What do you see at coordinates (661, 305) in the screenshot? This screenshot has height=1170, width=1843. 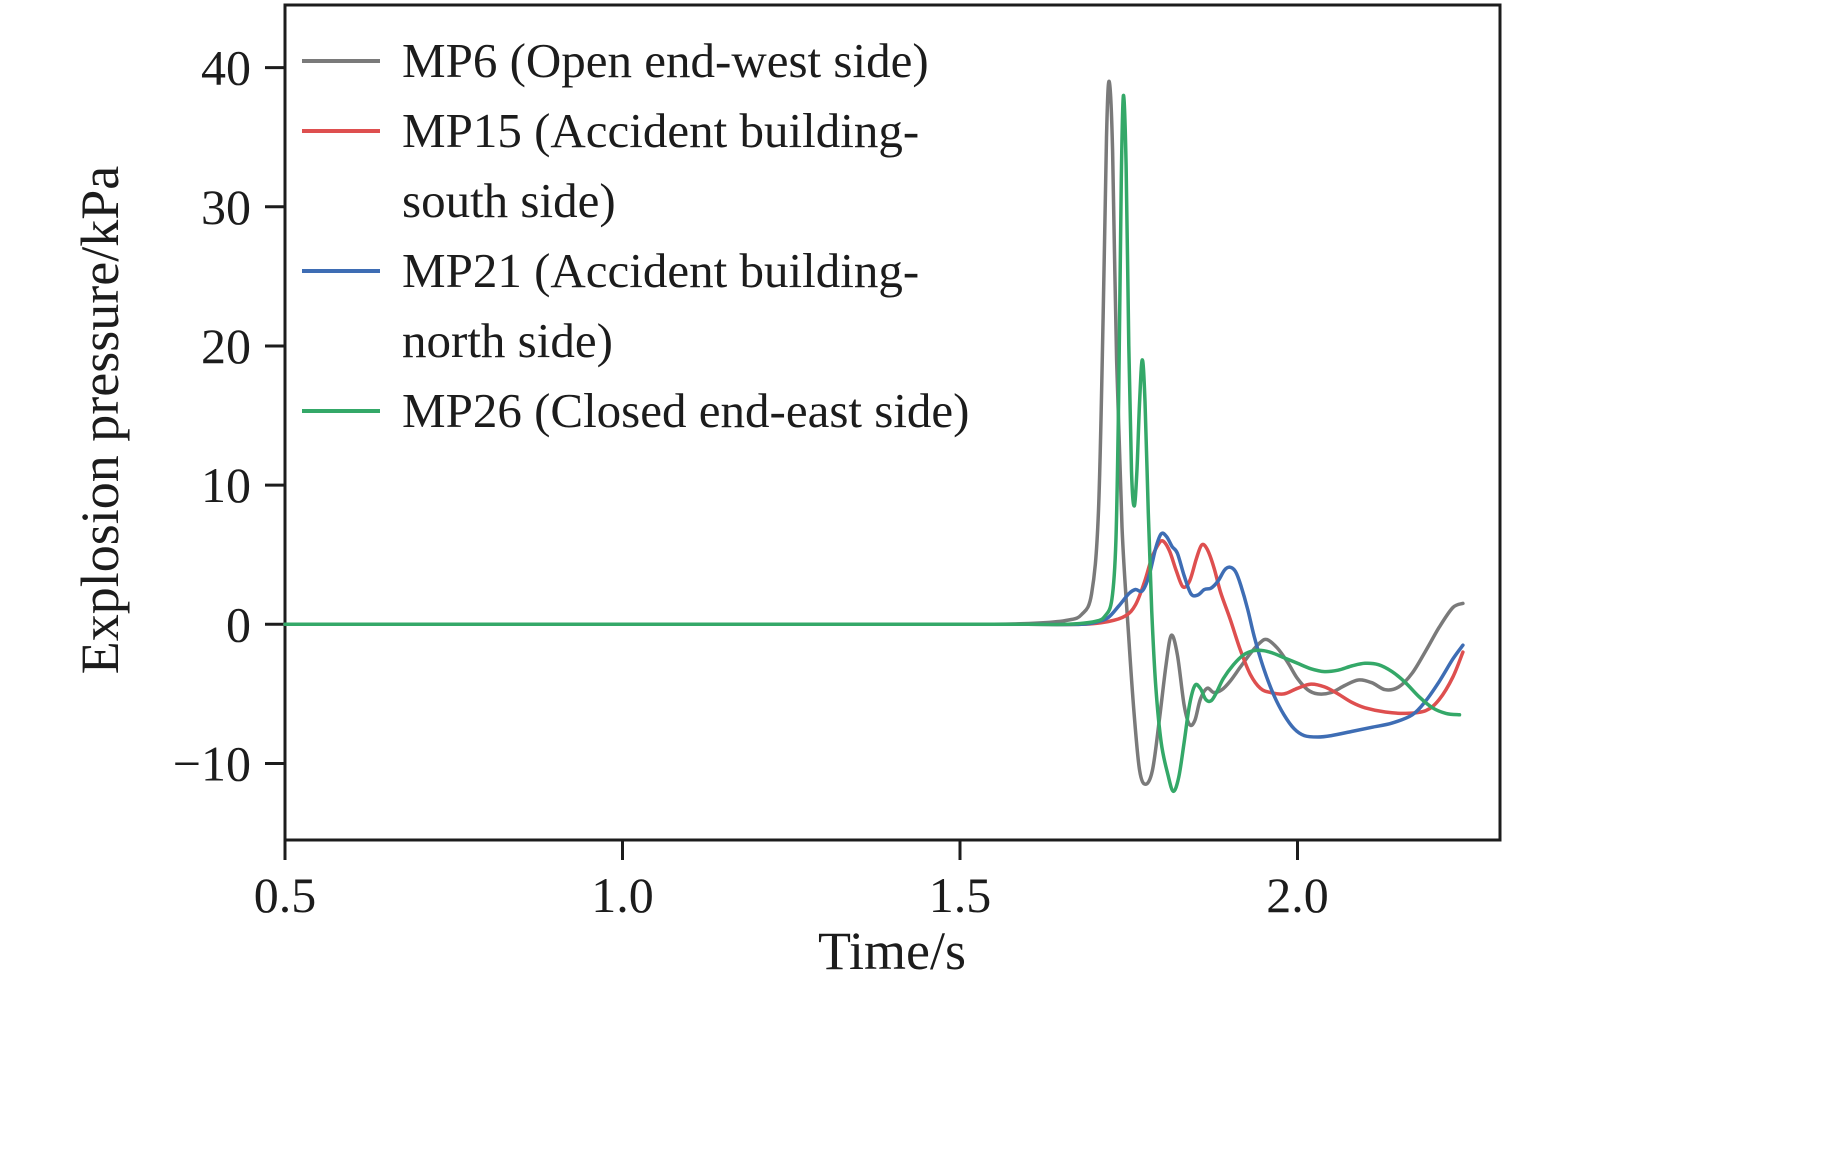 I see `legend-label-mp21: MP21 (Accident building-north side)` at bounding box center [661, 305].